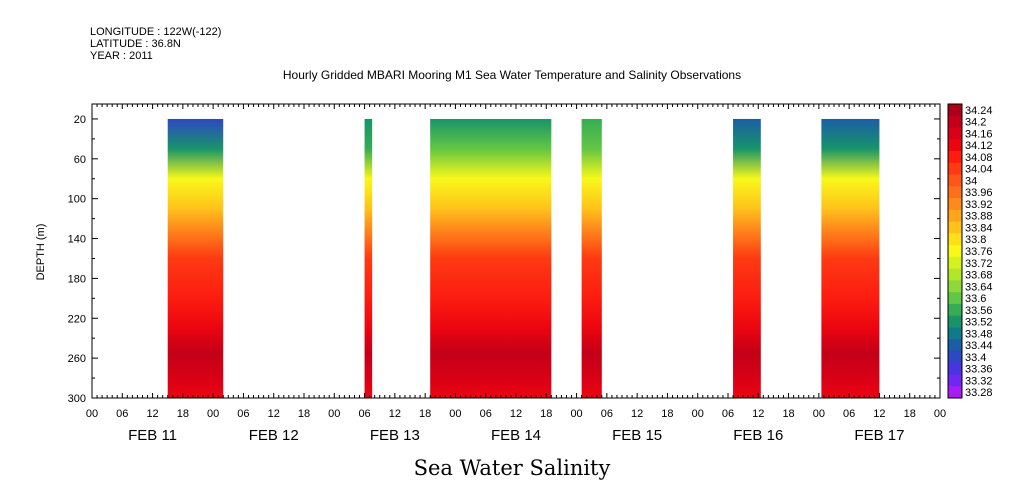 The height and width of the screenshot is (504, 1009). Describe the element at coordinates (979, 193) in the screenshot. I see `colorbar-label: 33.96` at that location.